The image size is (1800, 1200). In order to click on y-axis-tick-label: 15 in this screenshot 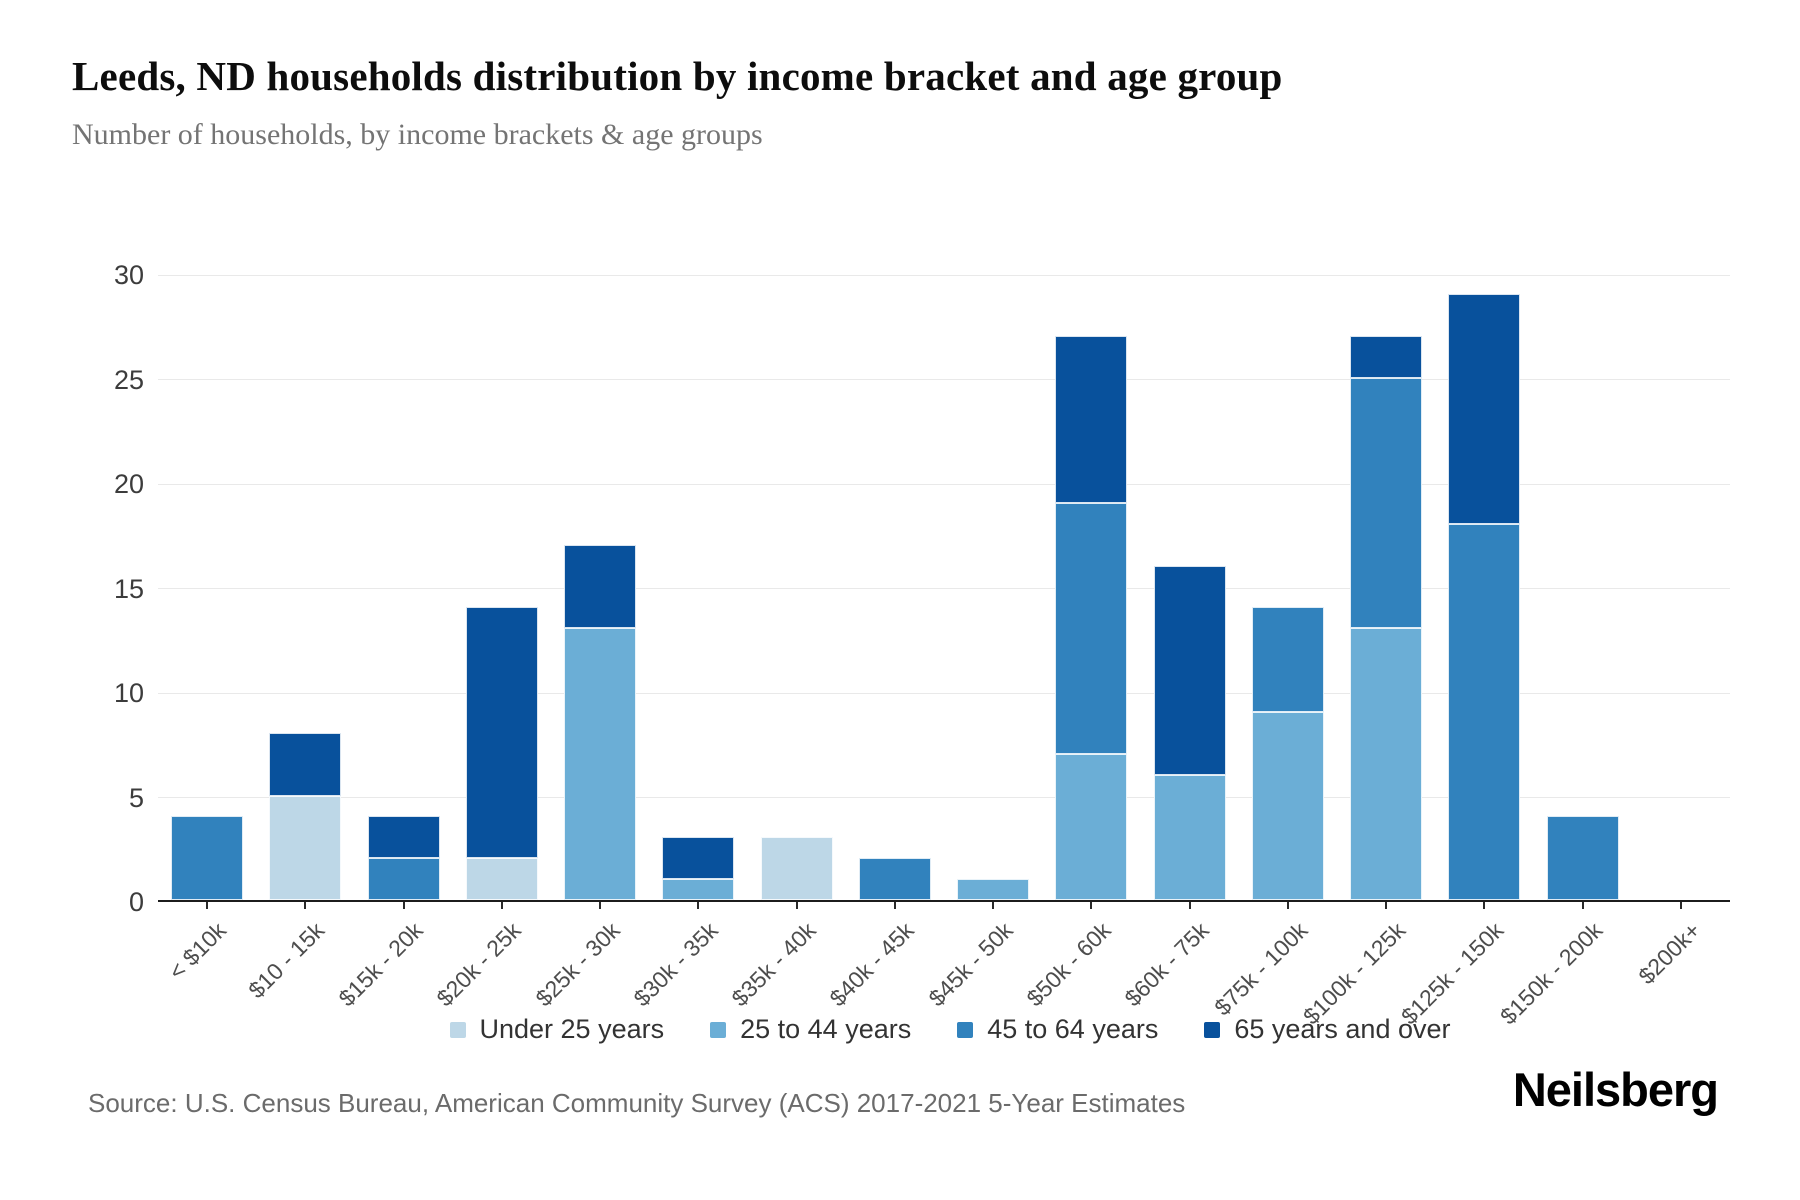, I will do `click(128, 588)`.